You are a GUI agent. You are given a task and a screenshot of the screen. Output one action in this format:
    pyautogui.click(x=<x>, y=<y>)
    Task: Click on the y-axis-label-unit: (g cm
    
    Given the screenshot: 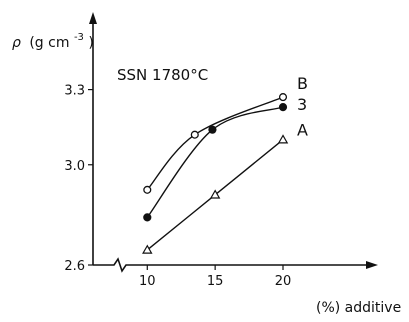 What is the action you would take?
    pyautogui.click(x=49, y=43)
    